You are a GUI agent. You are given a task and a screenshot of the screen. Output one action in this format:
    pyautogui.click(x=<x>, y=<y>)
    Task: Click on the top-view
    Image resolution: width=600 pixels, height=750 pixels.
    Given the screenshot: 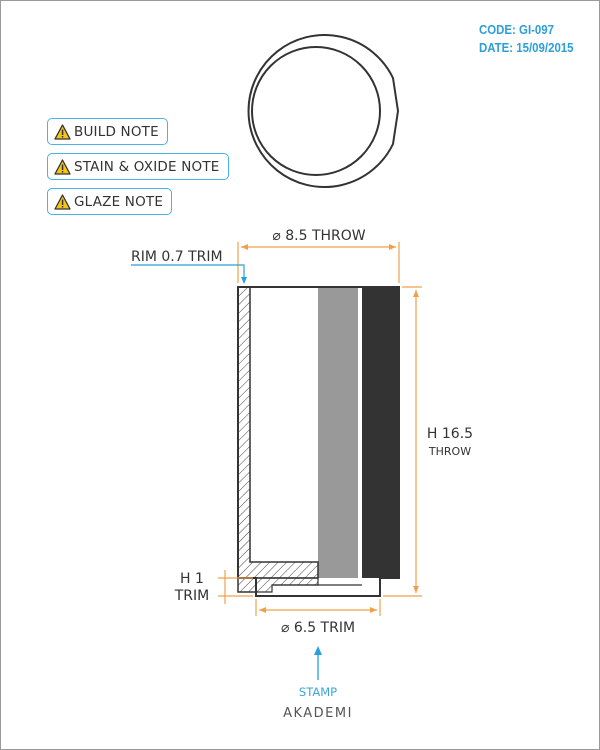 What is the action you would take?
    pyautogui.click(x=323, y=111)
    